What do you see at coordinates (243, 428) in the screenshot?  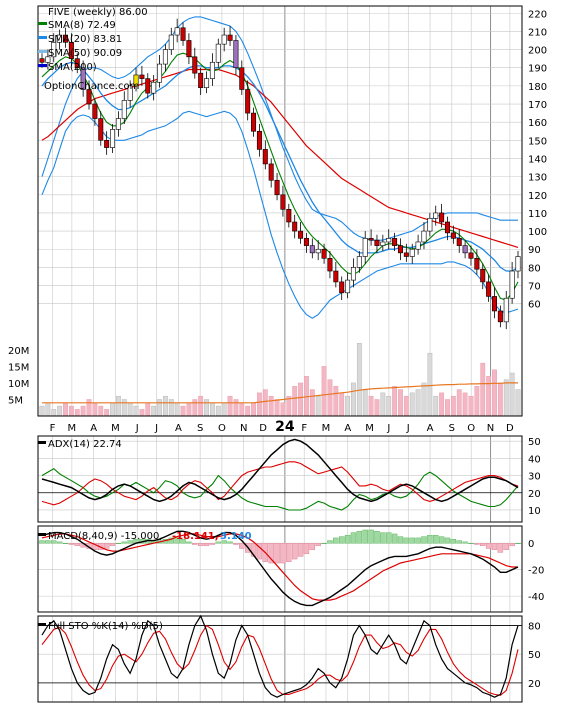 I see `x-tick-label: N` at bounding box center [243, 428].